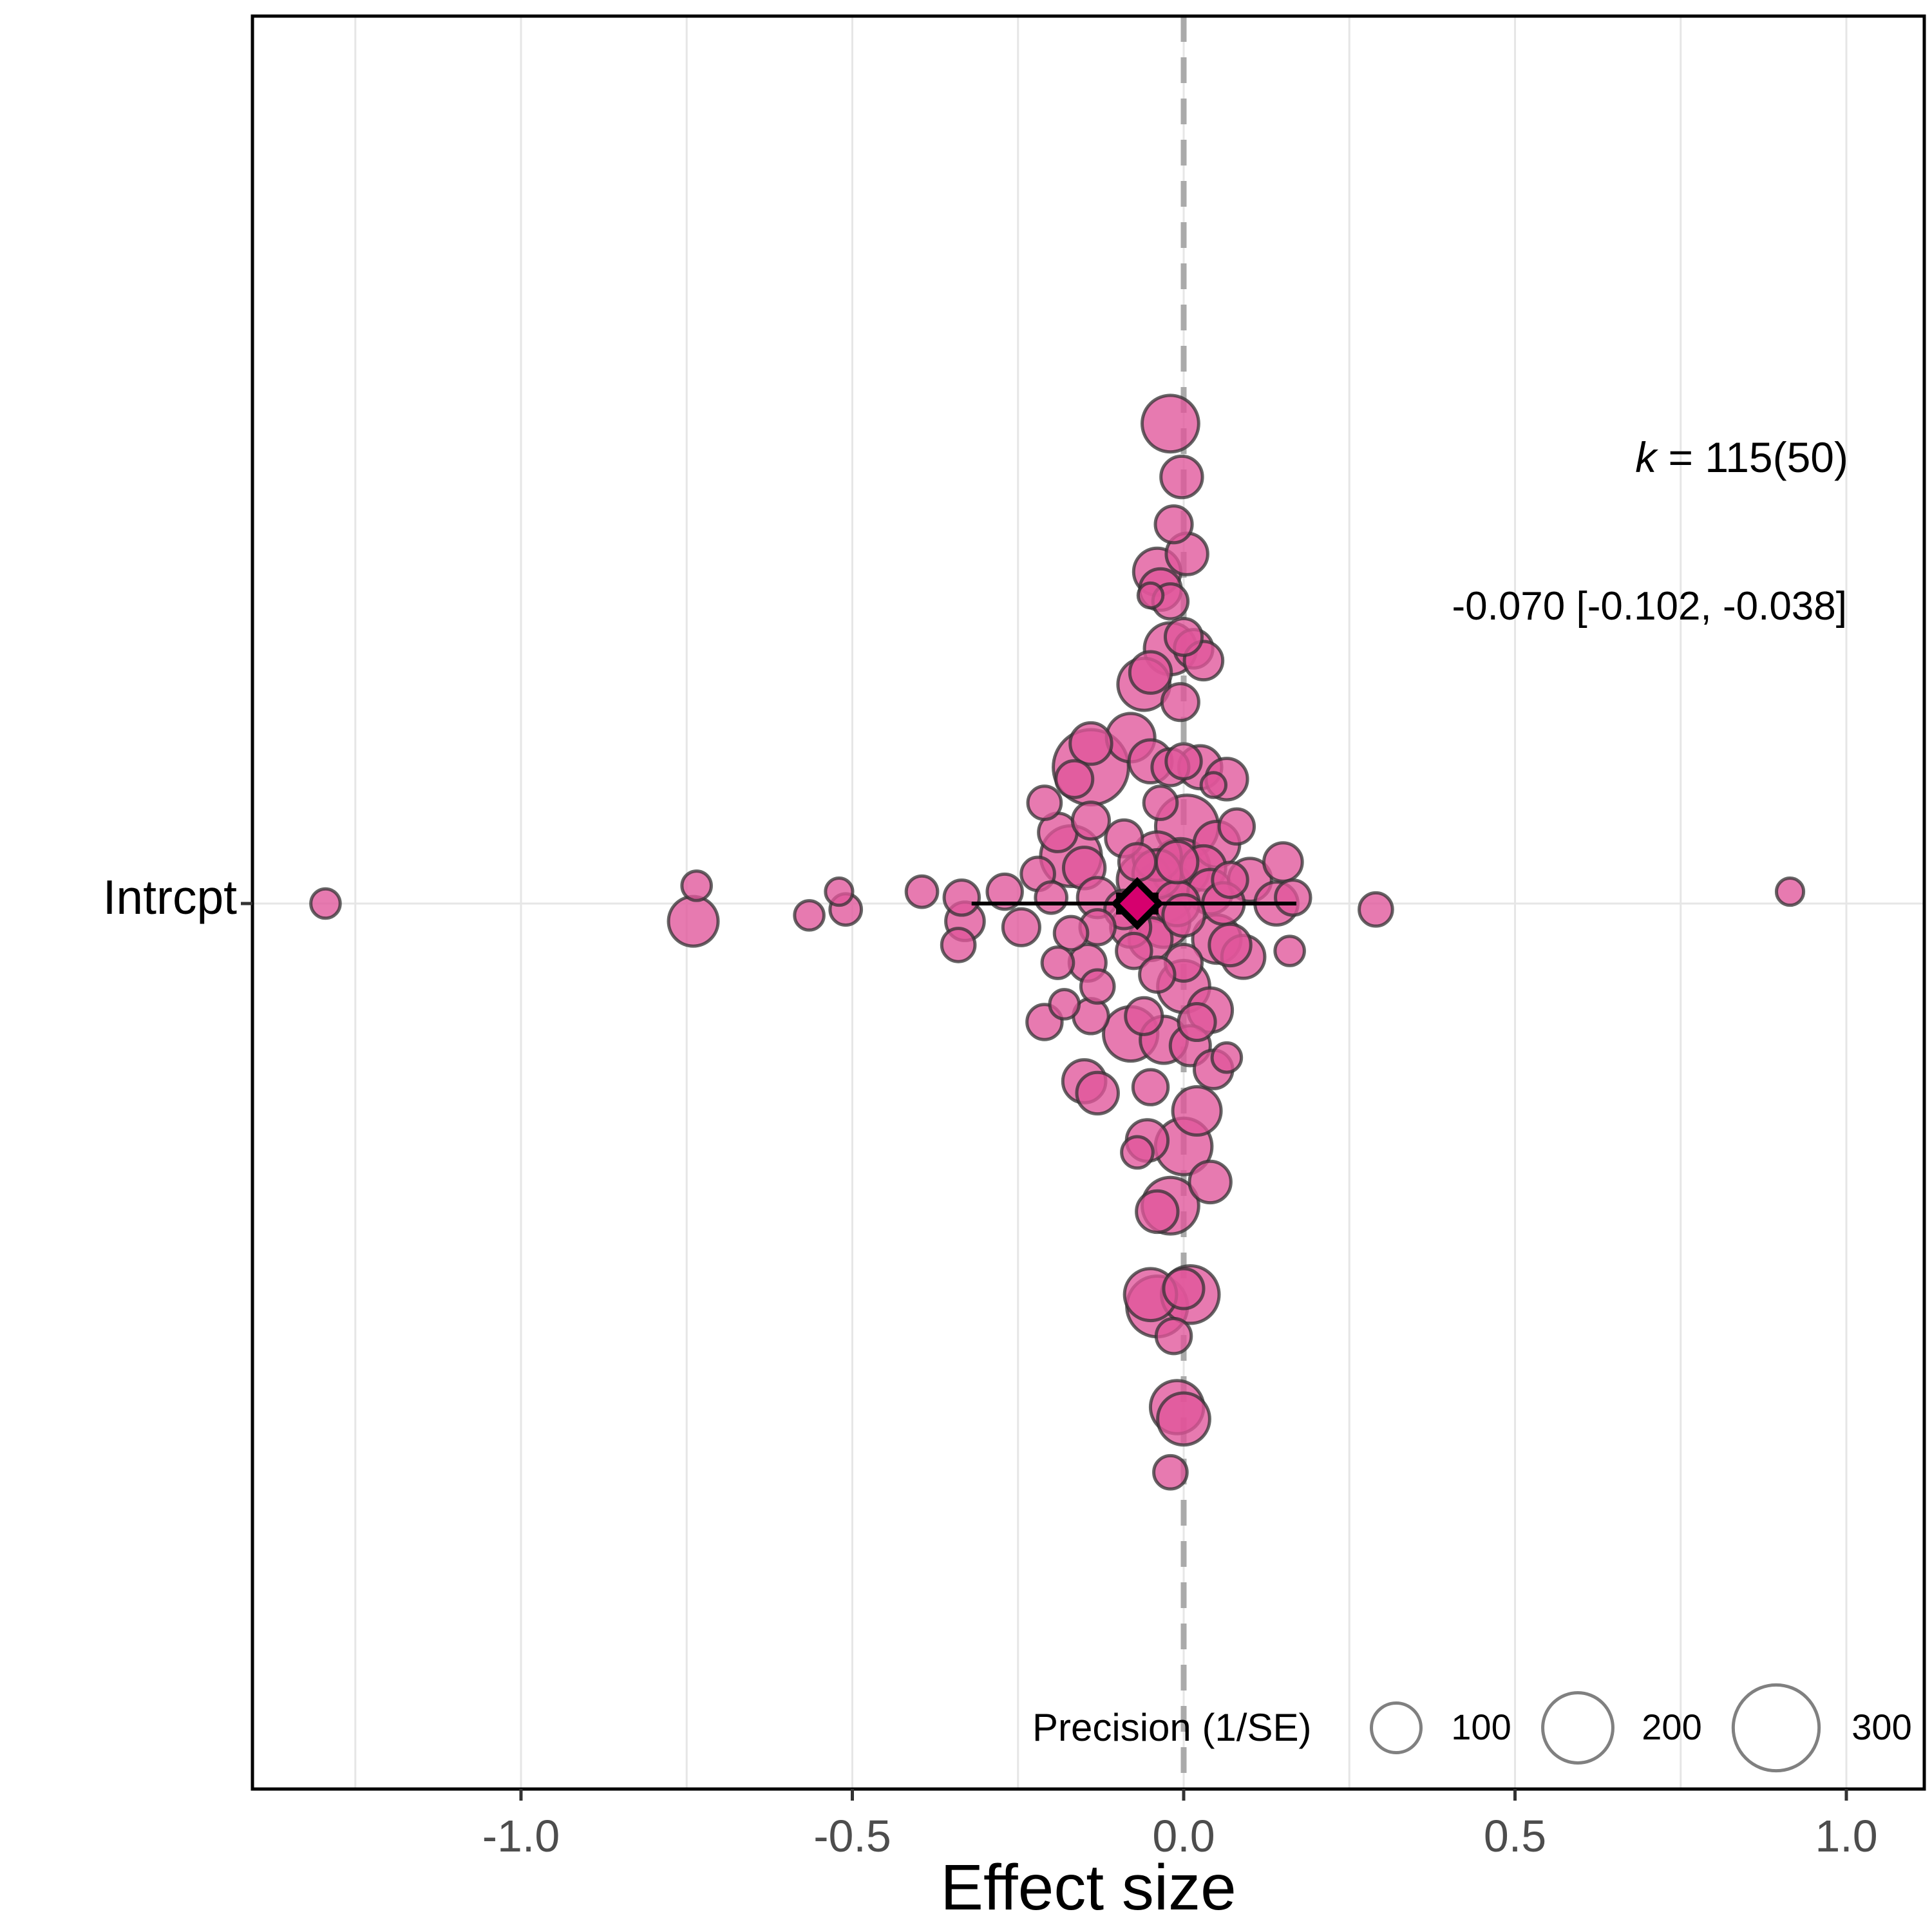 The height and width of the screenshot is (1932, 1932). I want to click on k-annotation-symbol: k, so click(1646, 457).